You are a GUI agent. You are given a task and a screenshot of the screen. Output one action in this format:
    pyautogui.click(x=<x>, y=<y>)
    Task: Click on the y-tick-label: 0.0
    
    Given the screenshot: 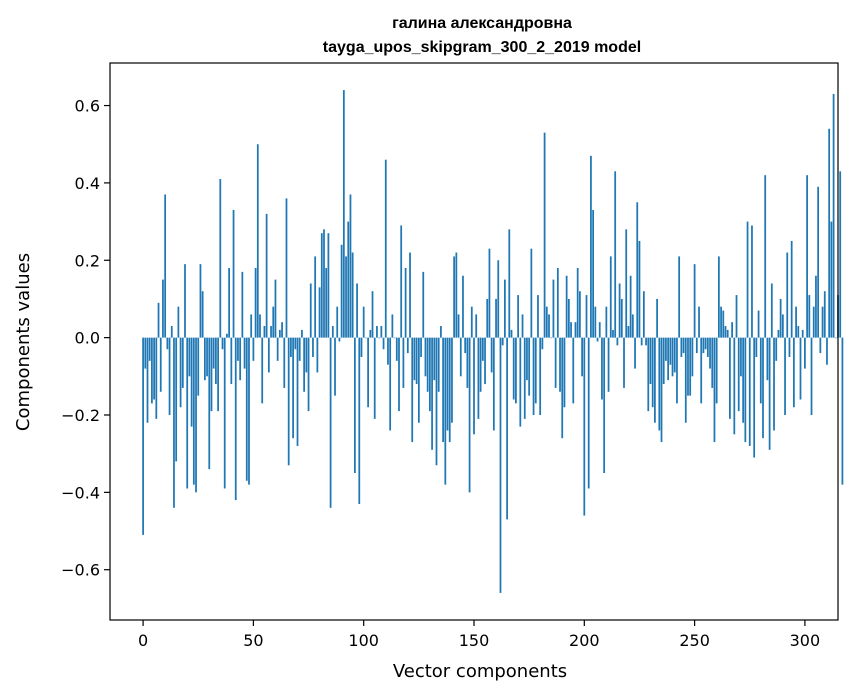 What is the action you would take?
    pyautogui.click(x=87, y=338)
    